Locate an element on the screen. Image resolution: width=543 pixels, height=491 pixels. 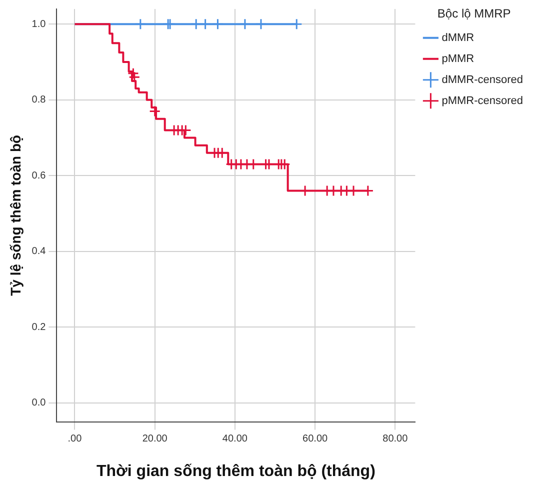
legend-title: Bộc lộ MMRP is located at coordinates (474, 13).